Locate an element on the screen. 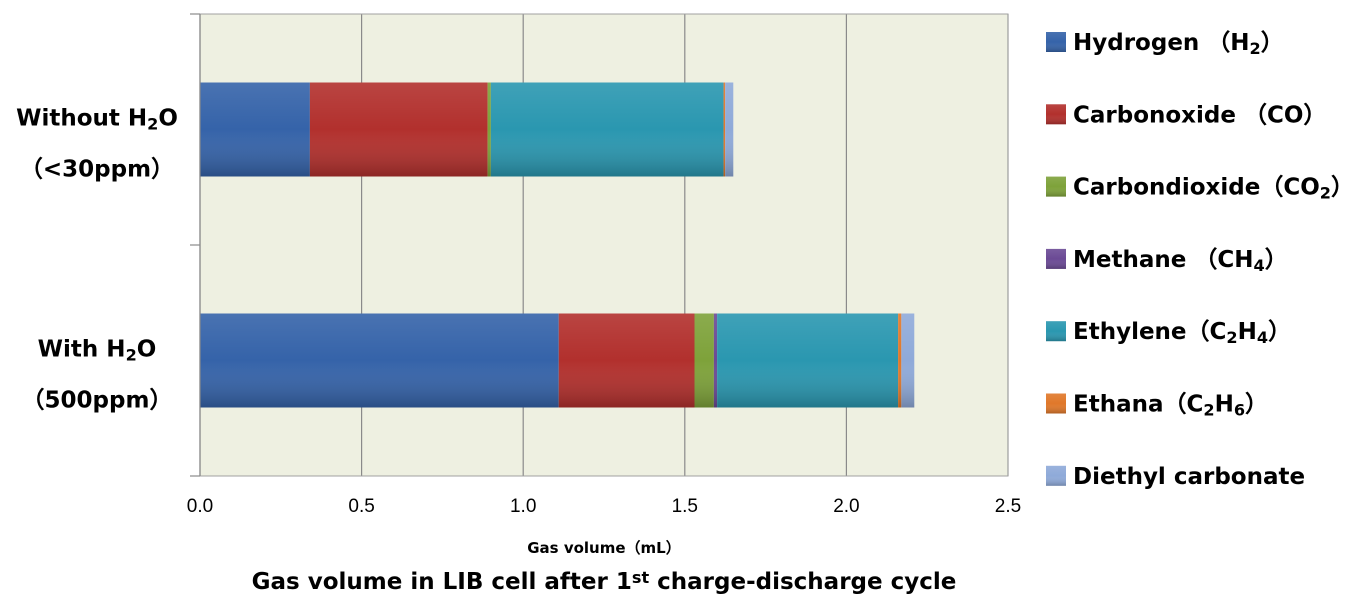 The width and height of the screenshot is (1364, 596). x-tick-label: 1.5 is located at coordinates (685, 506).